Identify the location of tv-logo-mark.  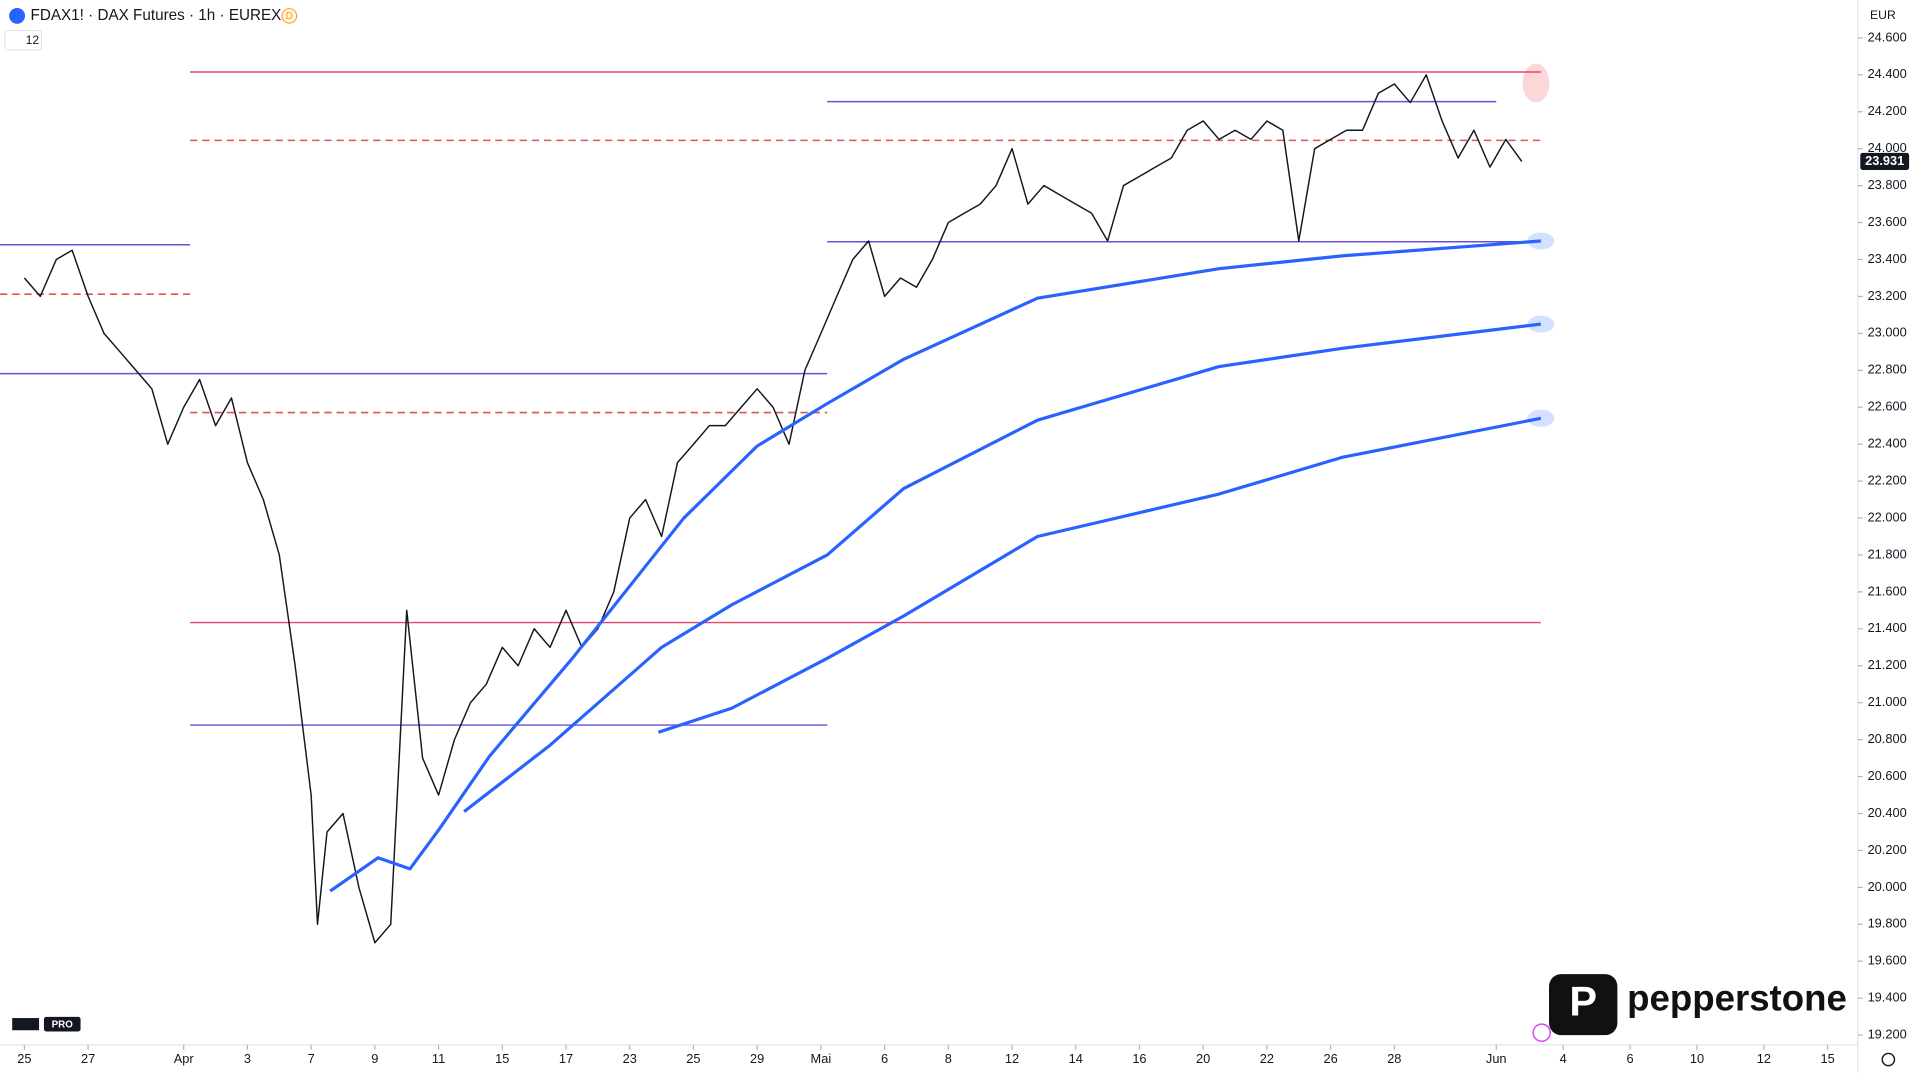
(26, 1024).